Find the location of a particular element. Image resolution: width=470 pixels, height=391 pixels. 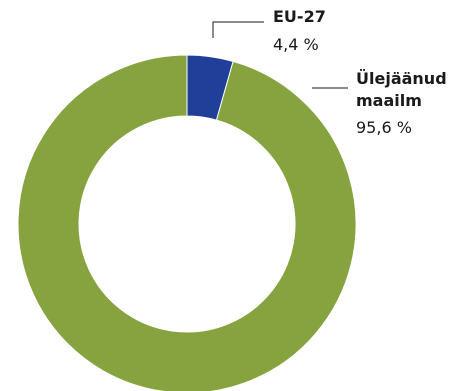

slice-label-eu27: EU-27 is located at coordinates (299, 16).